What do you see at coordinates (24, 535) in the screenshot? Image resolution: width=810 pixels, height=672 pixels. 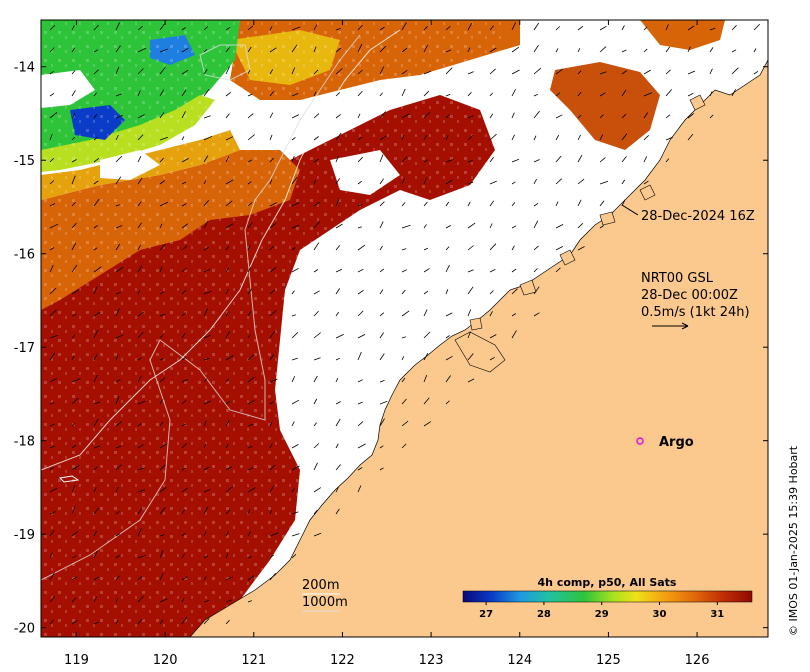 I see `y-tick-label: -19` at bounding box center [24, 535].